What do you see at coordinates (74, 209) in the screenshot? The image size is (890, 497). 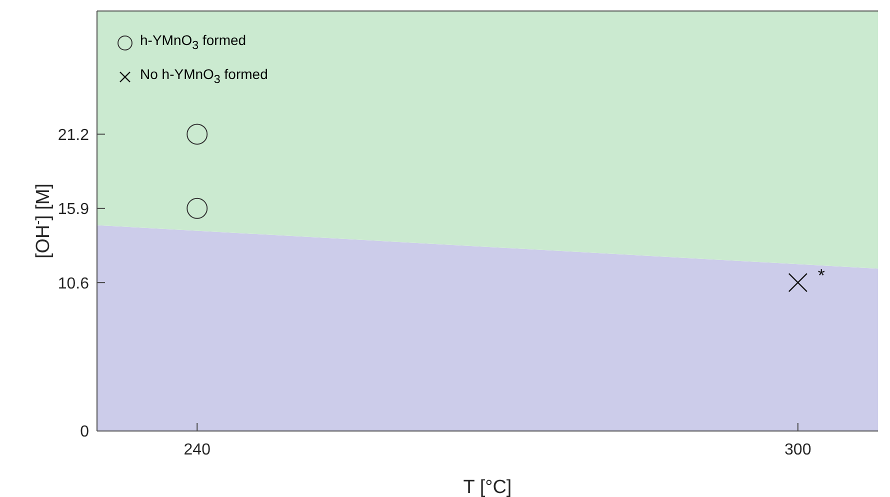 I see `y-tick-label: 15.9` at bounding box center [74, 209].